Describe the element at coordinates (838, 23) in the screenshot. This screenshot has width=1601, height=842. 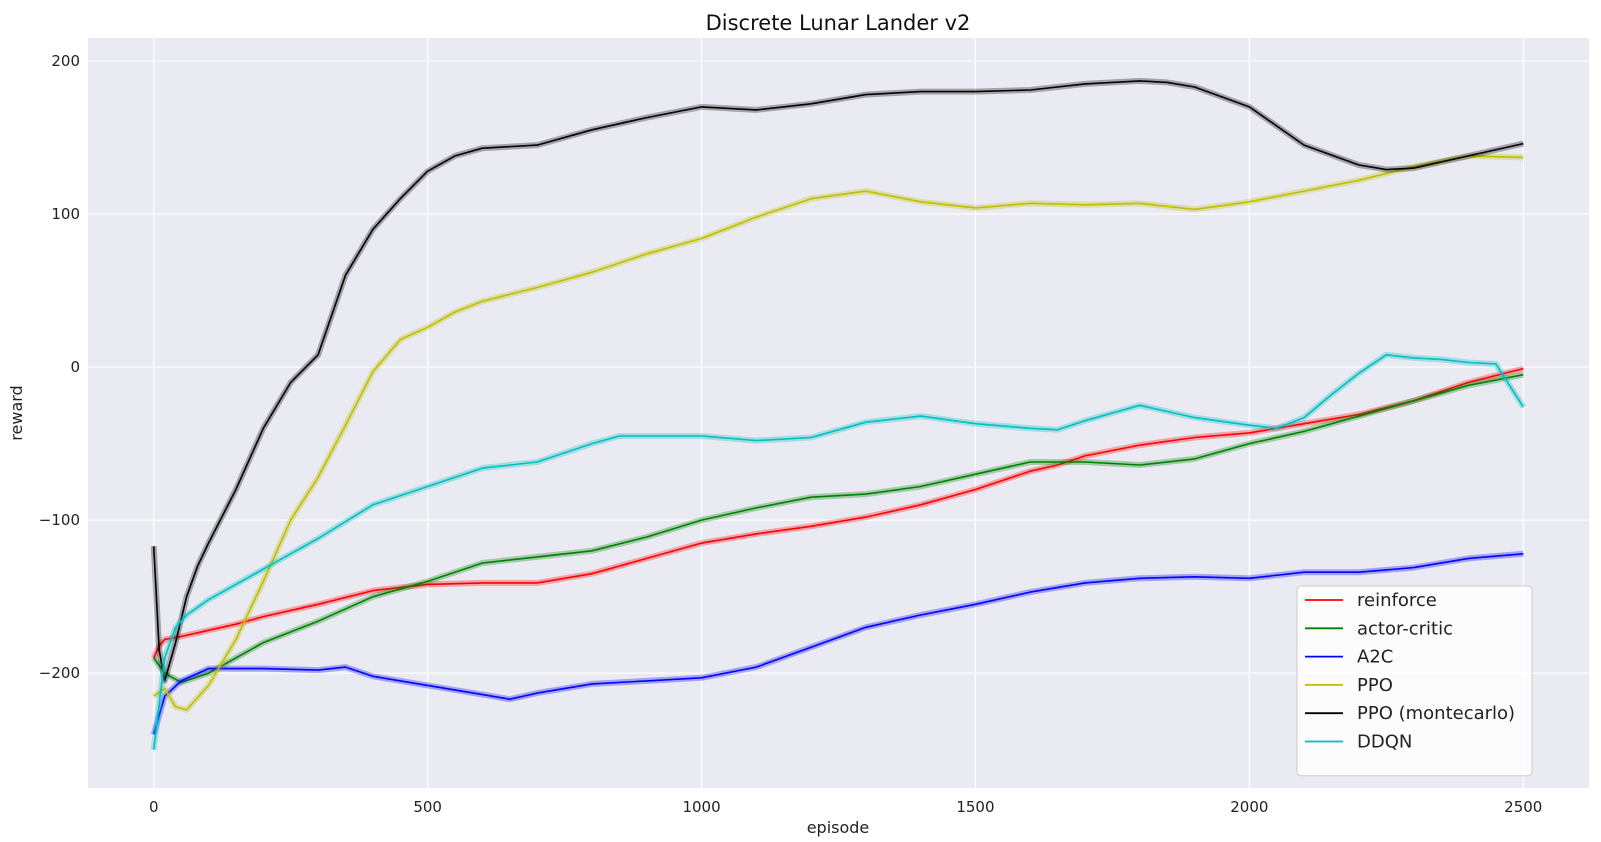
I see `chart-title: Discrete Lunar Lander v2` at that location.